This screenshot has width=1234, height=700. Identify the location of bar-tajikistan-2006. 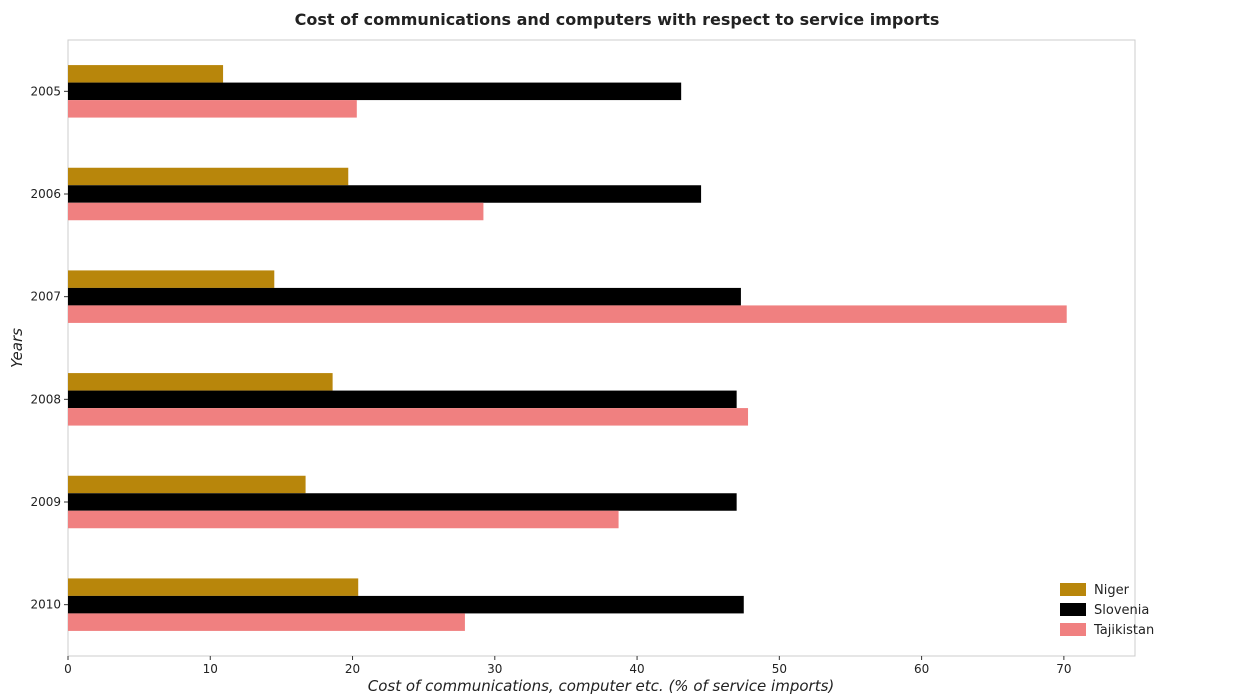
(276, 211).